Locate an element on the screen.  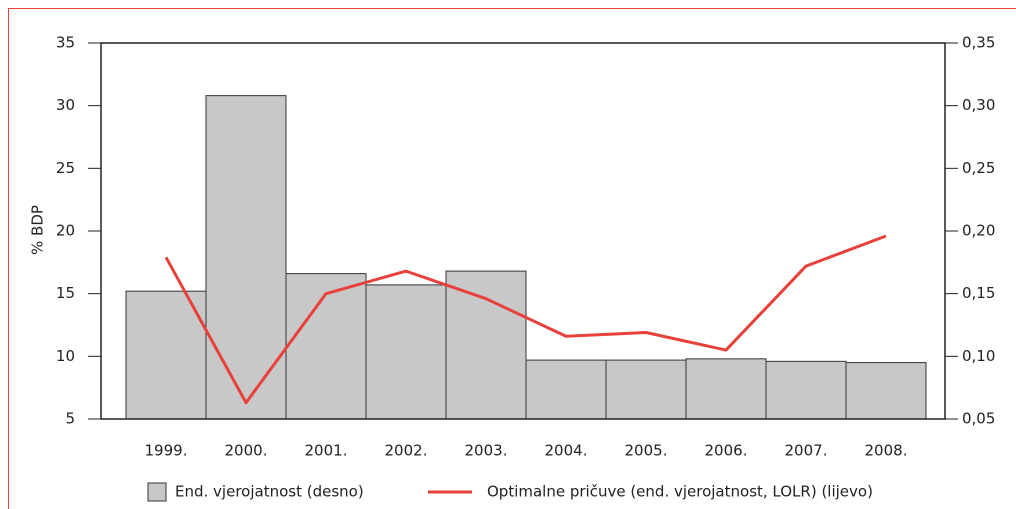
y2-tick-label: 0,10 is located at coordinates (978, 356).